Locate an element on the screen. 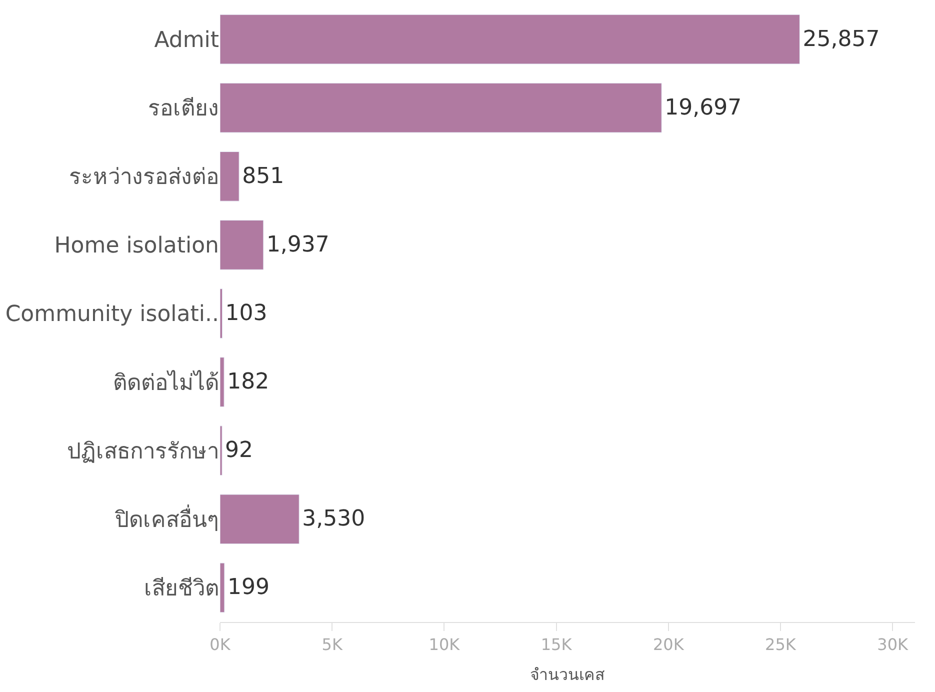  data-label: 182 is located at coordinates (248, 382).